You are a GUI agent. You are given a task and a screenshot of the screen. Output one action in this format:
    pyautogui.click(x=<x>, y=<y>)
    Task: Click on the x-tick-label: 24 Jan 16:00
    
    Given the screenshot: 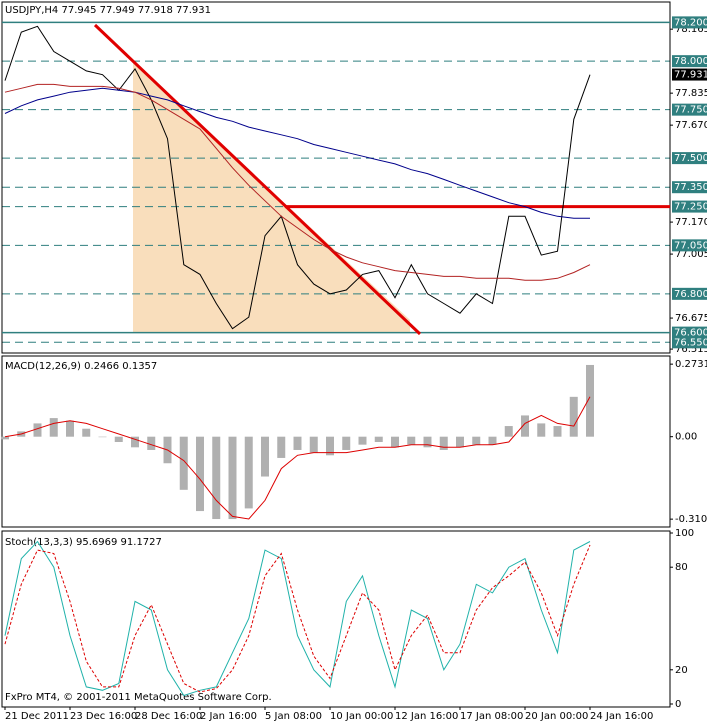 What is the action you would take?
    pyautogui.click(x=621, y=716)
    